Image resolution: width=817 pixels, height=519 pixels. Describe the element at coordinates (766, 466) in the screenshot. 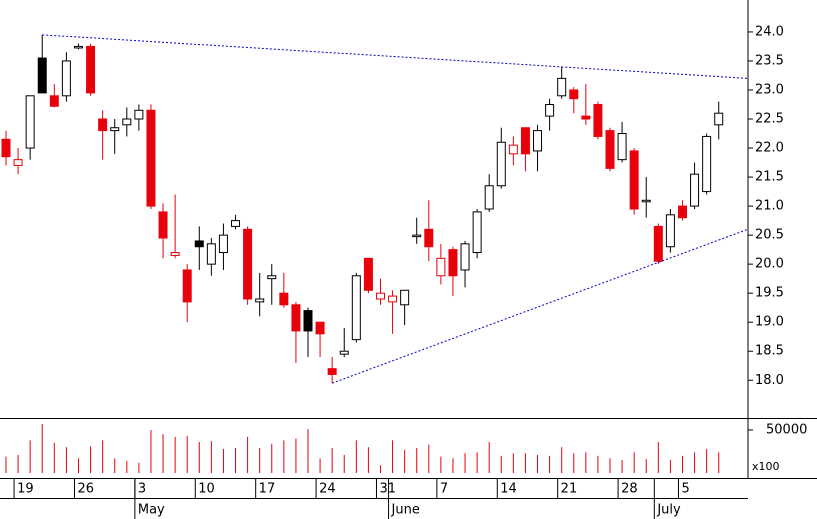

I see `volume-unit: x100` at that location.